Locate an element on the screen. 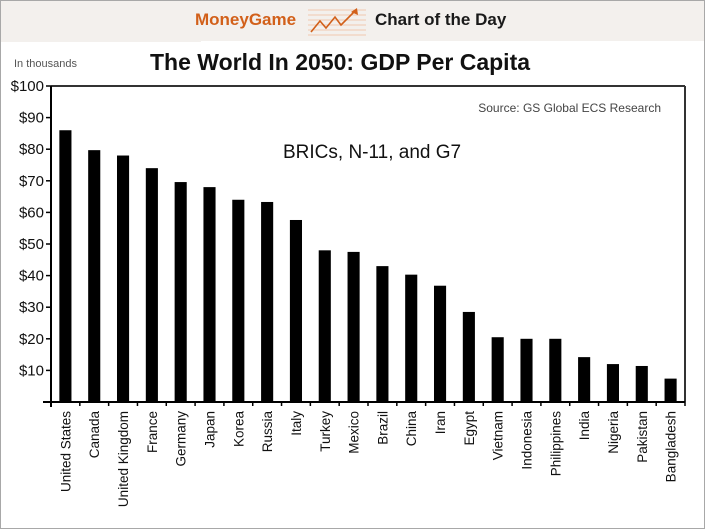  y-tick-label: $30 is located at coordinates (31, 307).